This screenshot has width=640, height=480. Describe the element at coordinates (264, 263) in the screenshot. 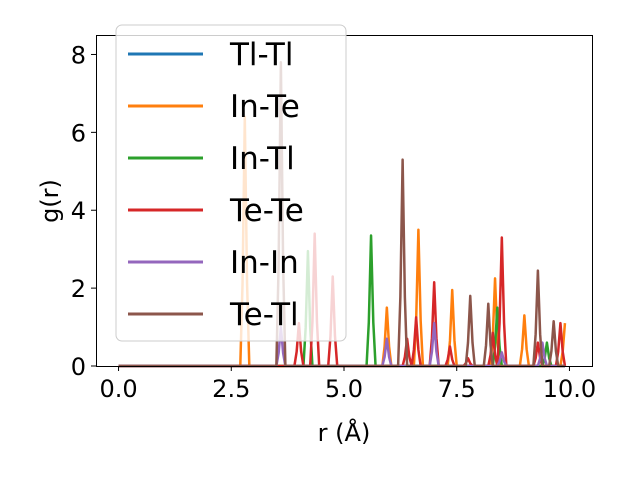

I see `legend-label: In-In` at that location.